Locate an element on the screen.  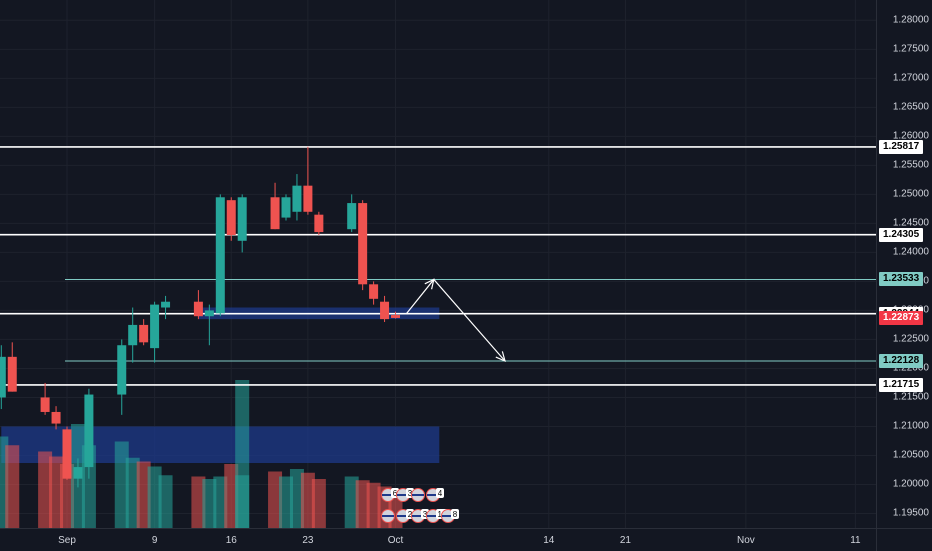
time-axis: Sep 9 16 23 Oct 14 21 Nov 11 is located at coordinates (438, 539).